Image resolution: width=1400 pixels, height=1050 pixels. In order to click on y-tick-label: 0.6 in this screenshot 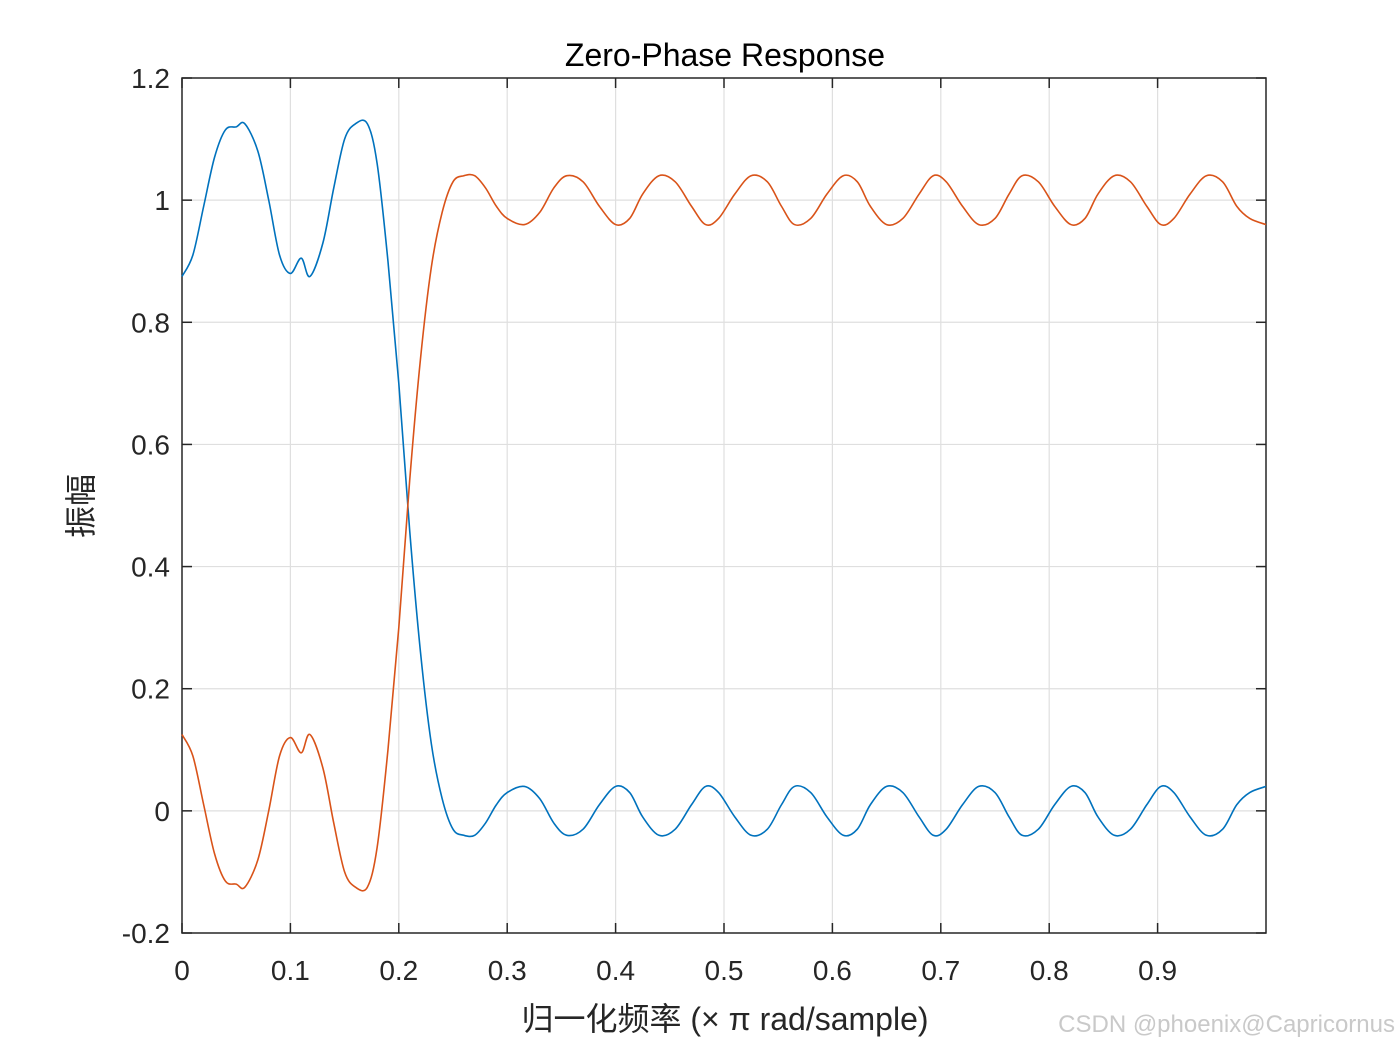, I will do `click(150, 444)`.